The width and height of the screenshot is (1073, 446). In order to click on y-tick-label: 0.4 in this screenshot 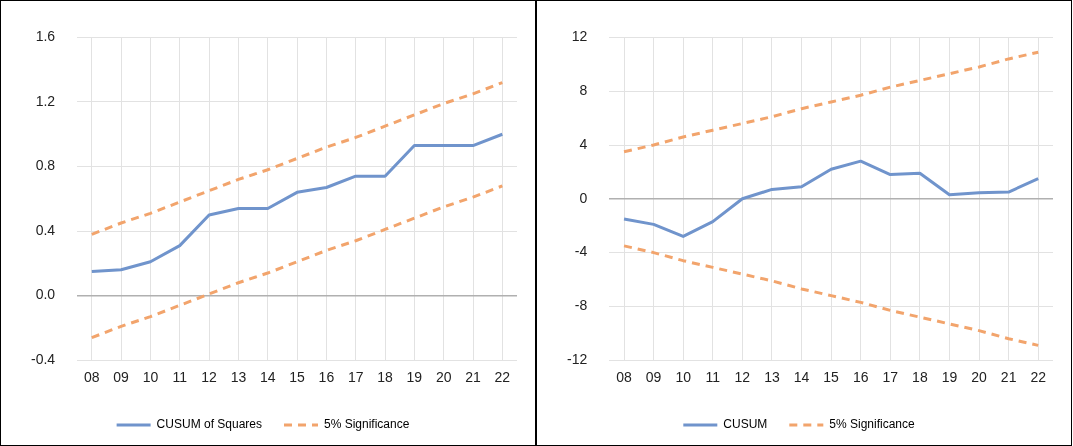, I will do `click(45, 229)`.